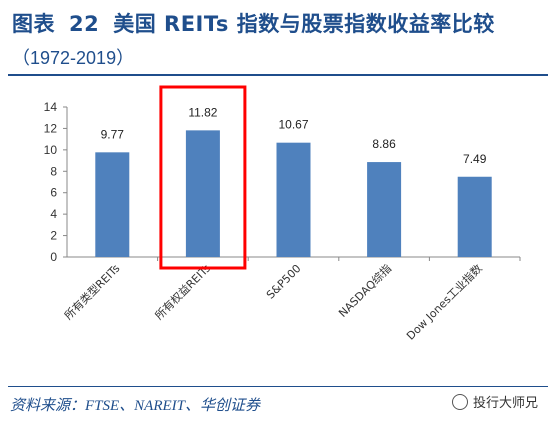 Image resolution: width=557 pixels, height=422 pixels. Describe the element at coordinates (53, 257) in the screenshot. I see `y-tick-label: 0` at that location.